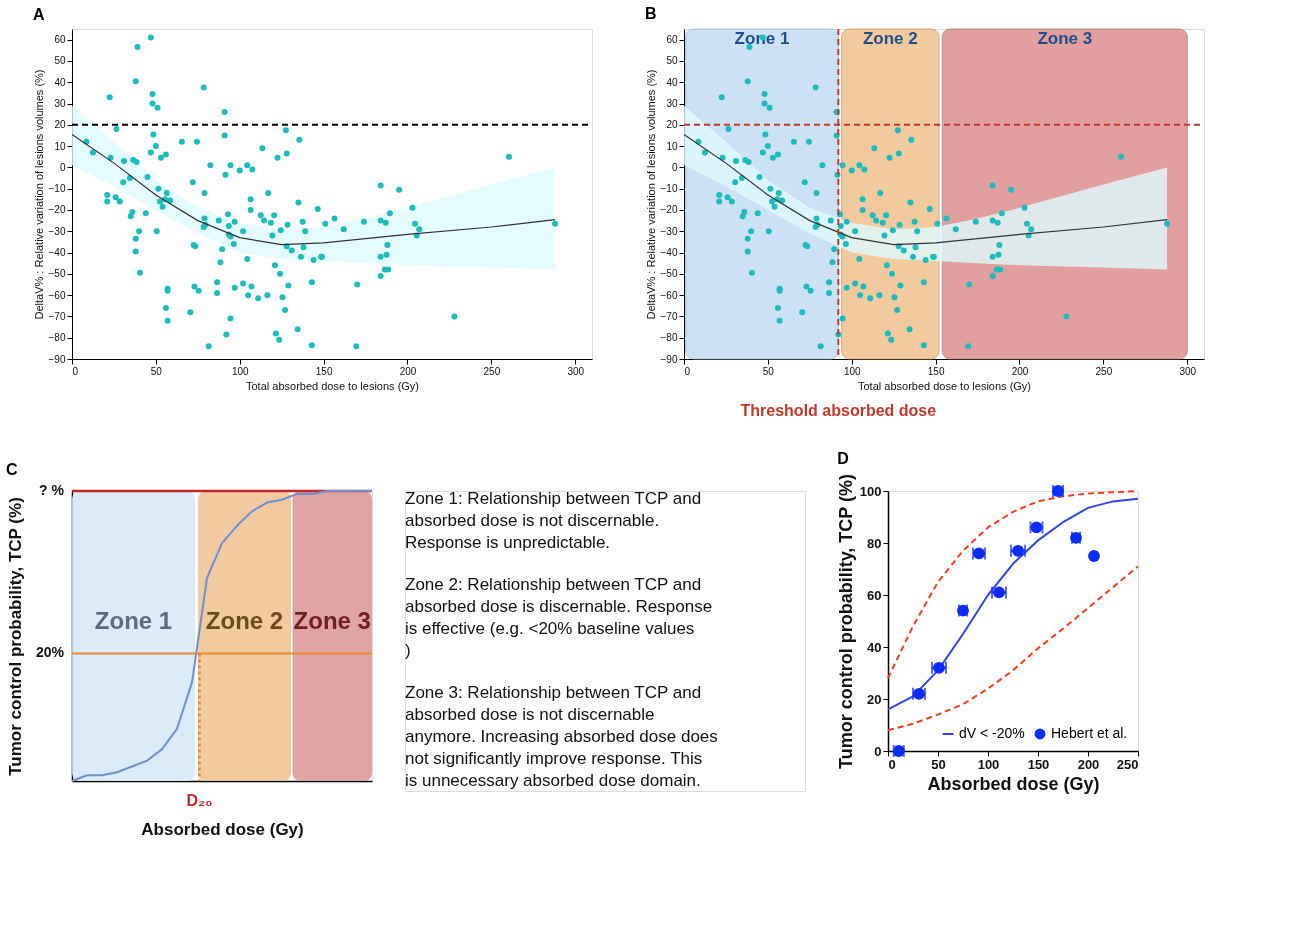 This screenshot has width=1312, height=934. What do you see at coordinates (39, 14) in the screenshot?
I see `chart-title: A` at bounding box center [39, 14].